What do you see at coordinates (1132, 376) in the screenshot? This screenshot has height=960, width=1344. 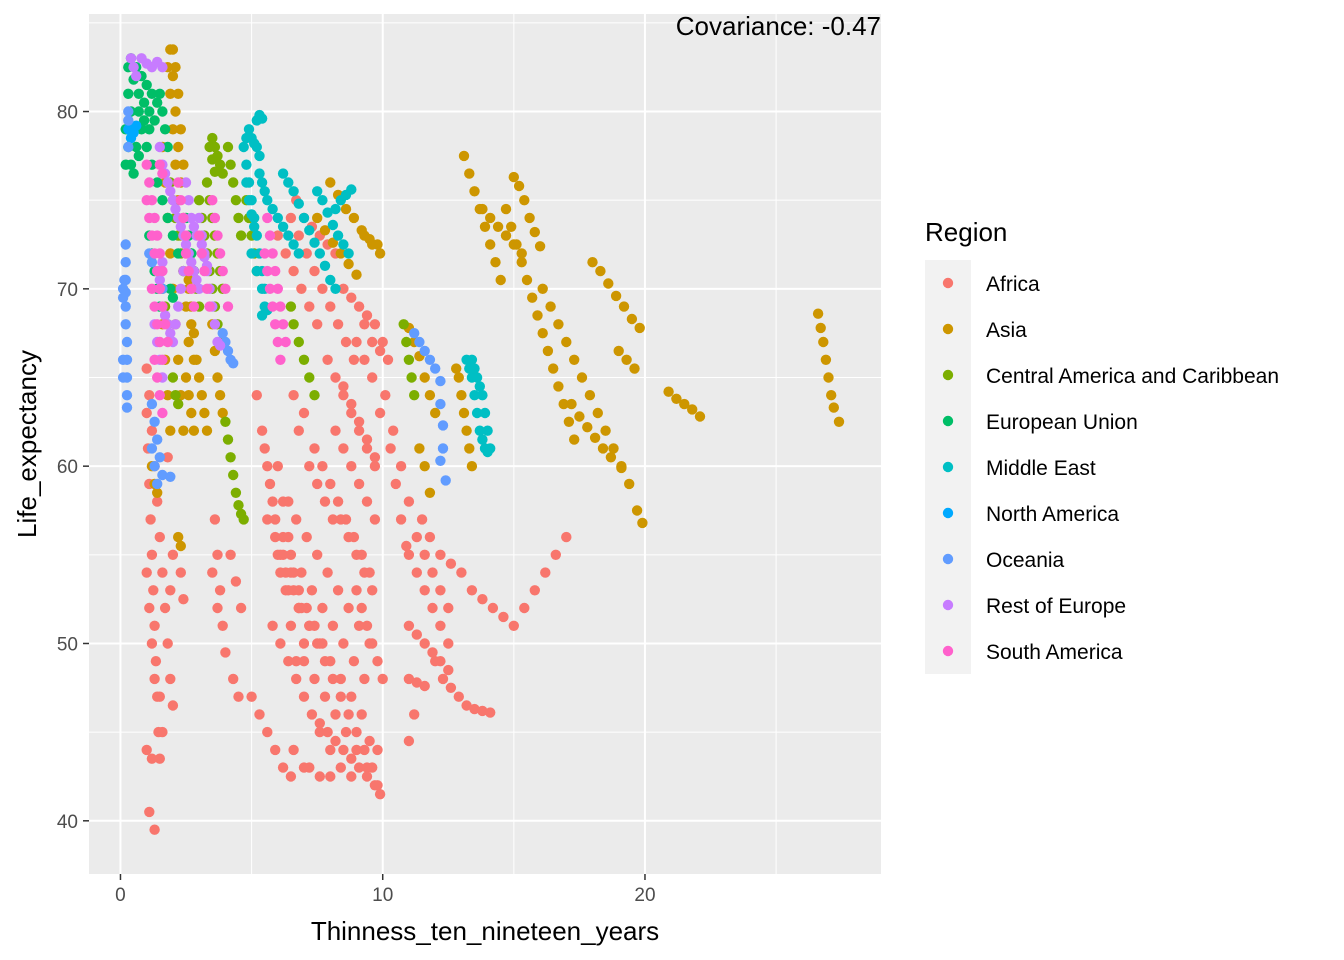 I see `legend-label: Central America and Caribbean` at bounding box center [1132, 376].